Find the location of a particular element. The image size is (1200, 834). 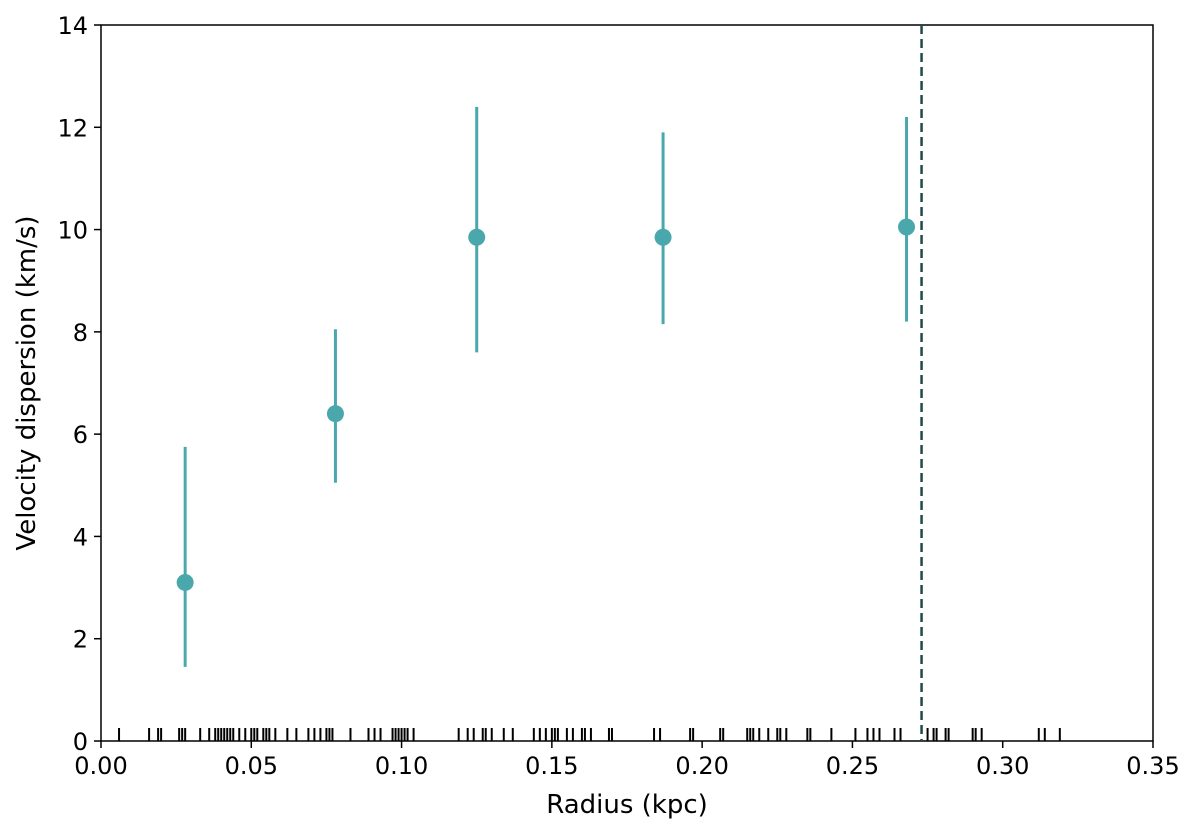

y-tick-label: 8 is located at coordinates (80, 333).